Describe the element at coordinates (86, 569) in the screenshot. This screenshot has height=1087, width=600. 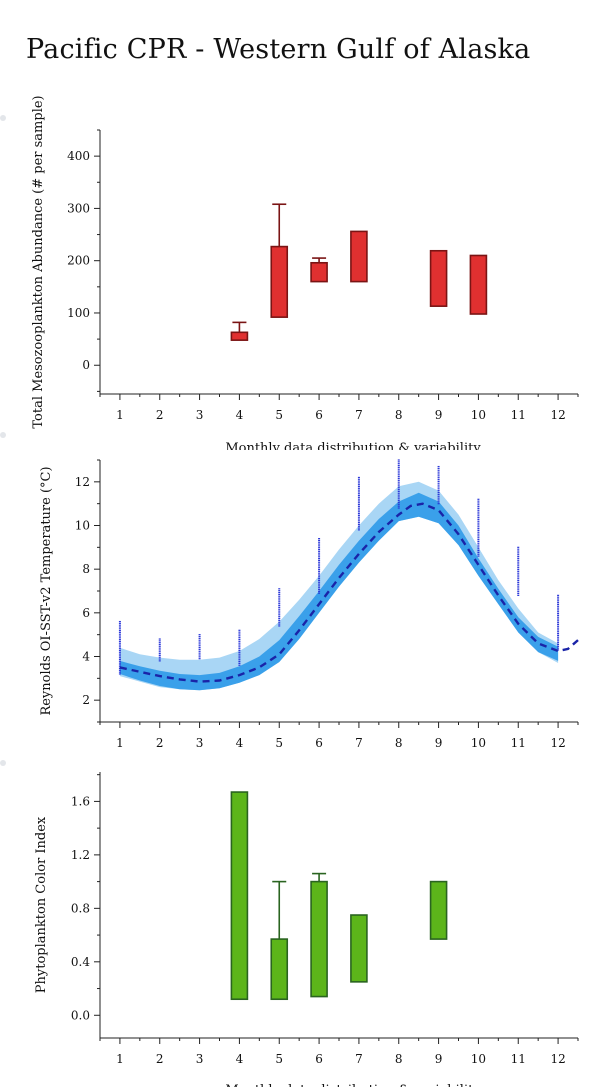
I see `y-tick-label: 8` at that location.